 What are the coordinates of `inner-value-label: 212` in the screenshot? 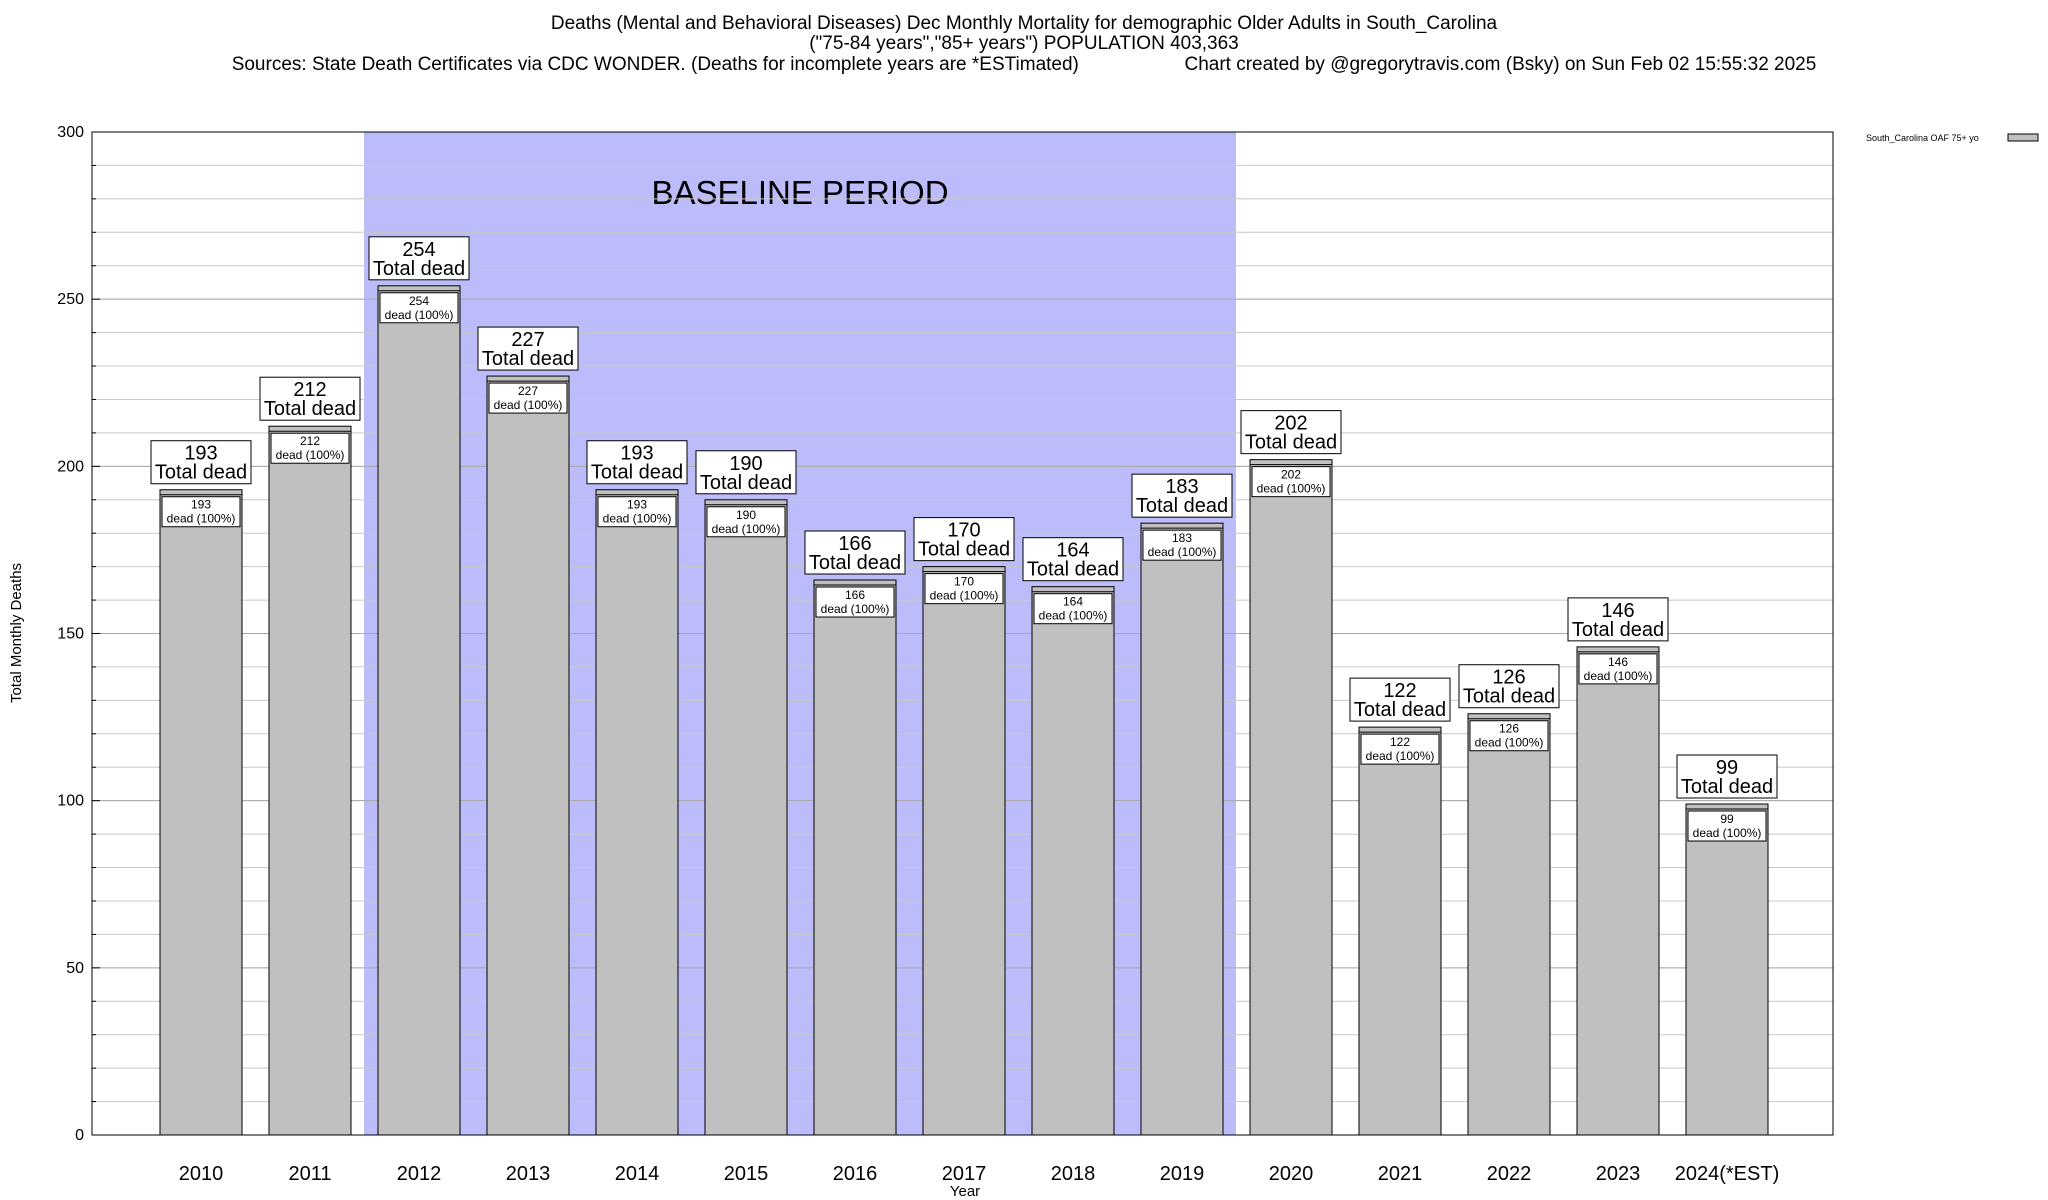 It's located at (310, 441).